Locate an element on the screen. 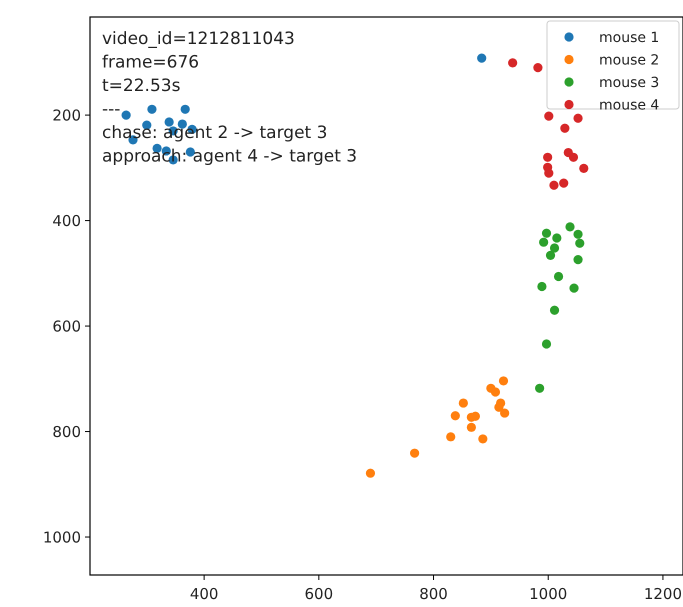  annotation: t=22.53s is located at coordinates (141, 86).